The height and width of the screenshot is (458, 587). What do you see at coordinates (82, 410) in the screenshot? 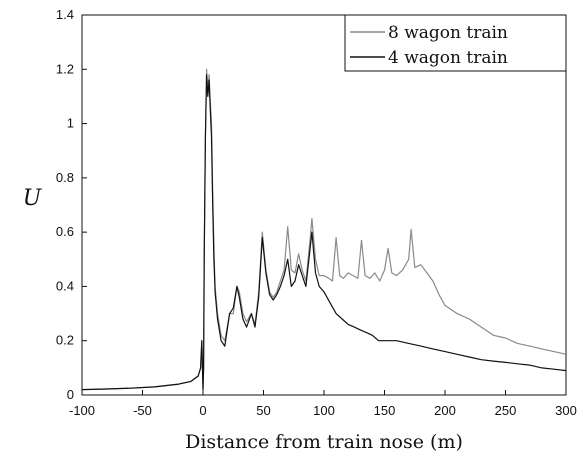
I see `x-tick-label: -100` at bounding box center [82, 410].